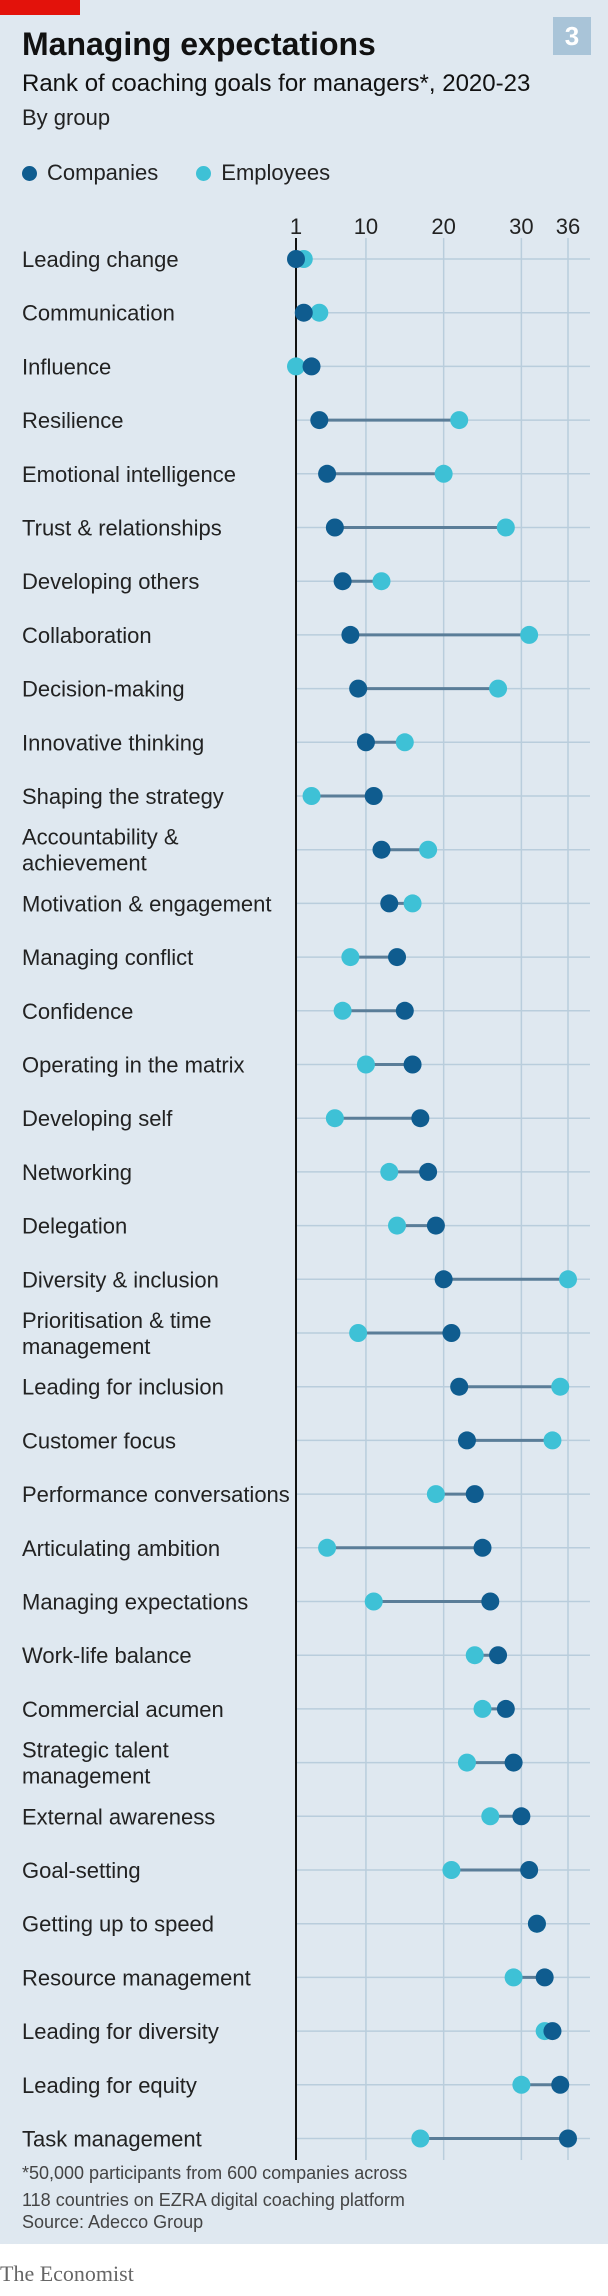 The image size is (608, 2296). I want to click on category-label: Developing others, so click(110, 581).